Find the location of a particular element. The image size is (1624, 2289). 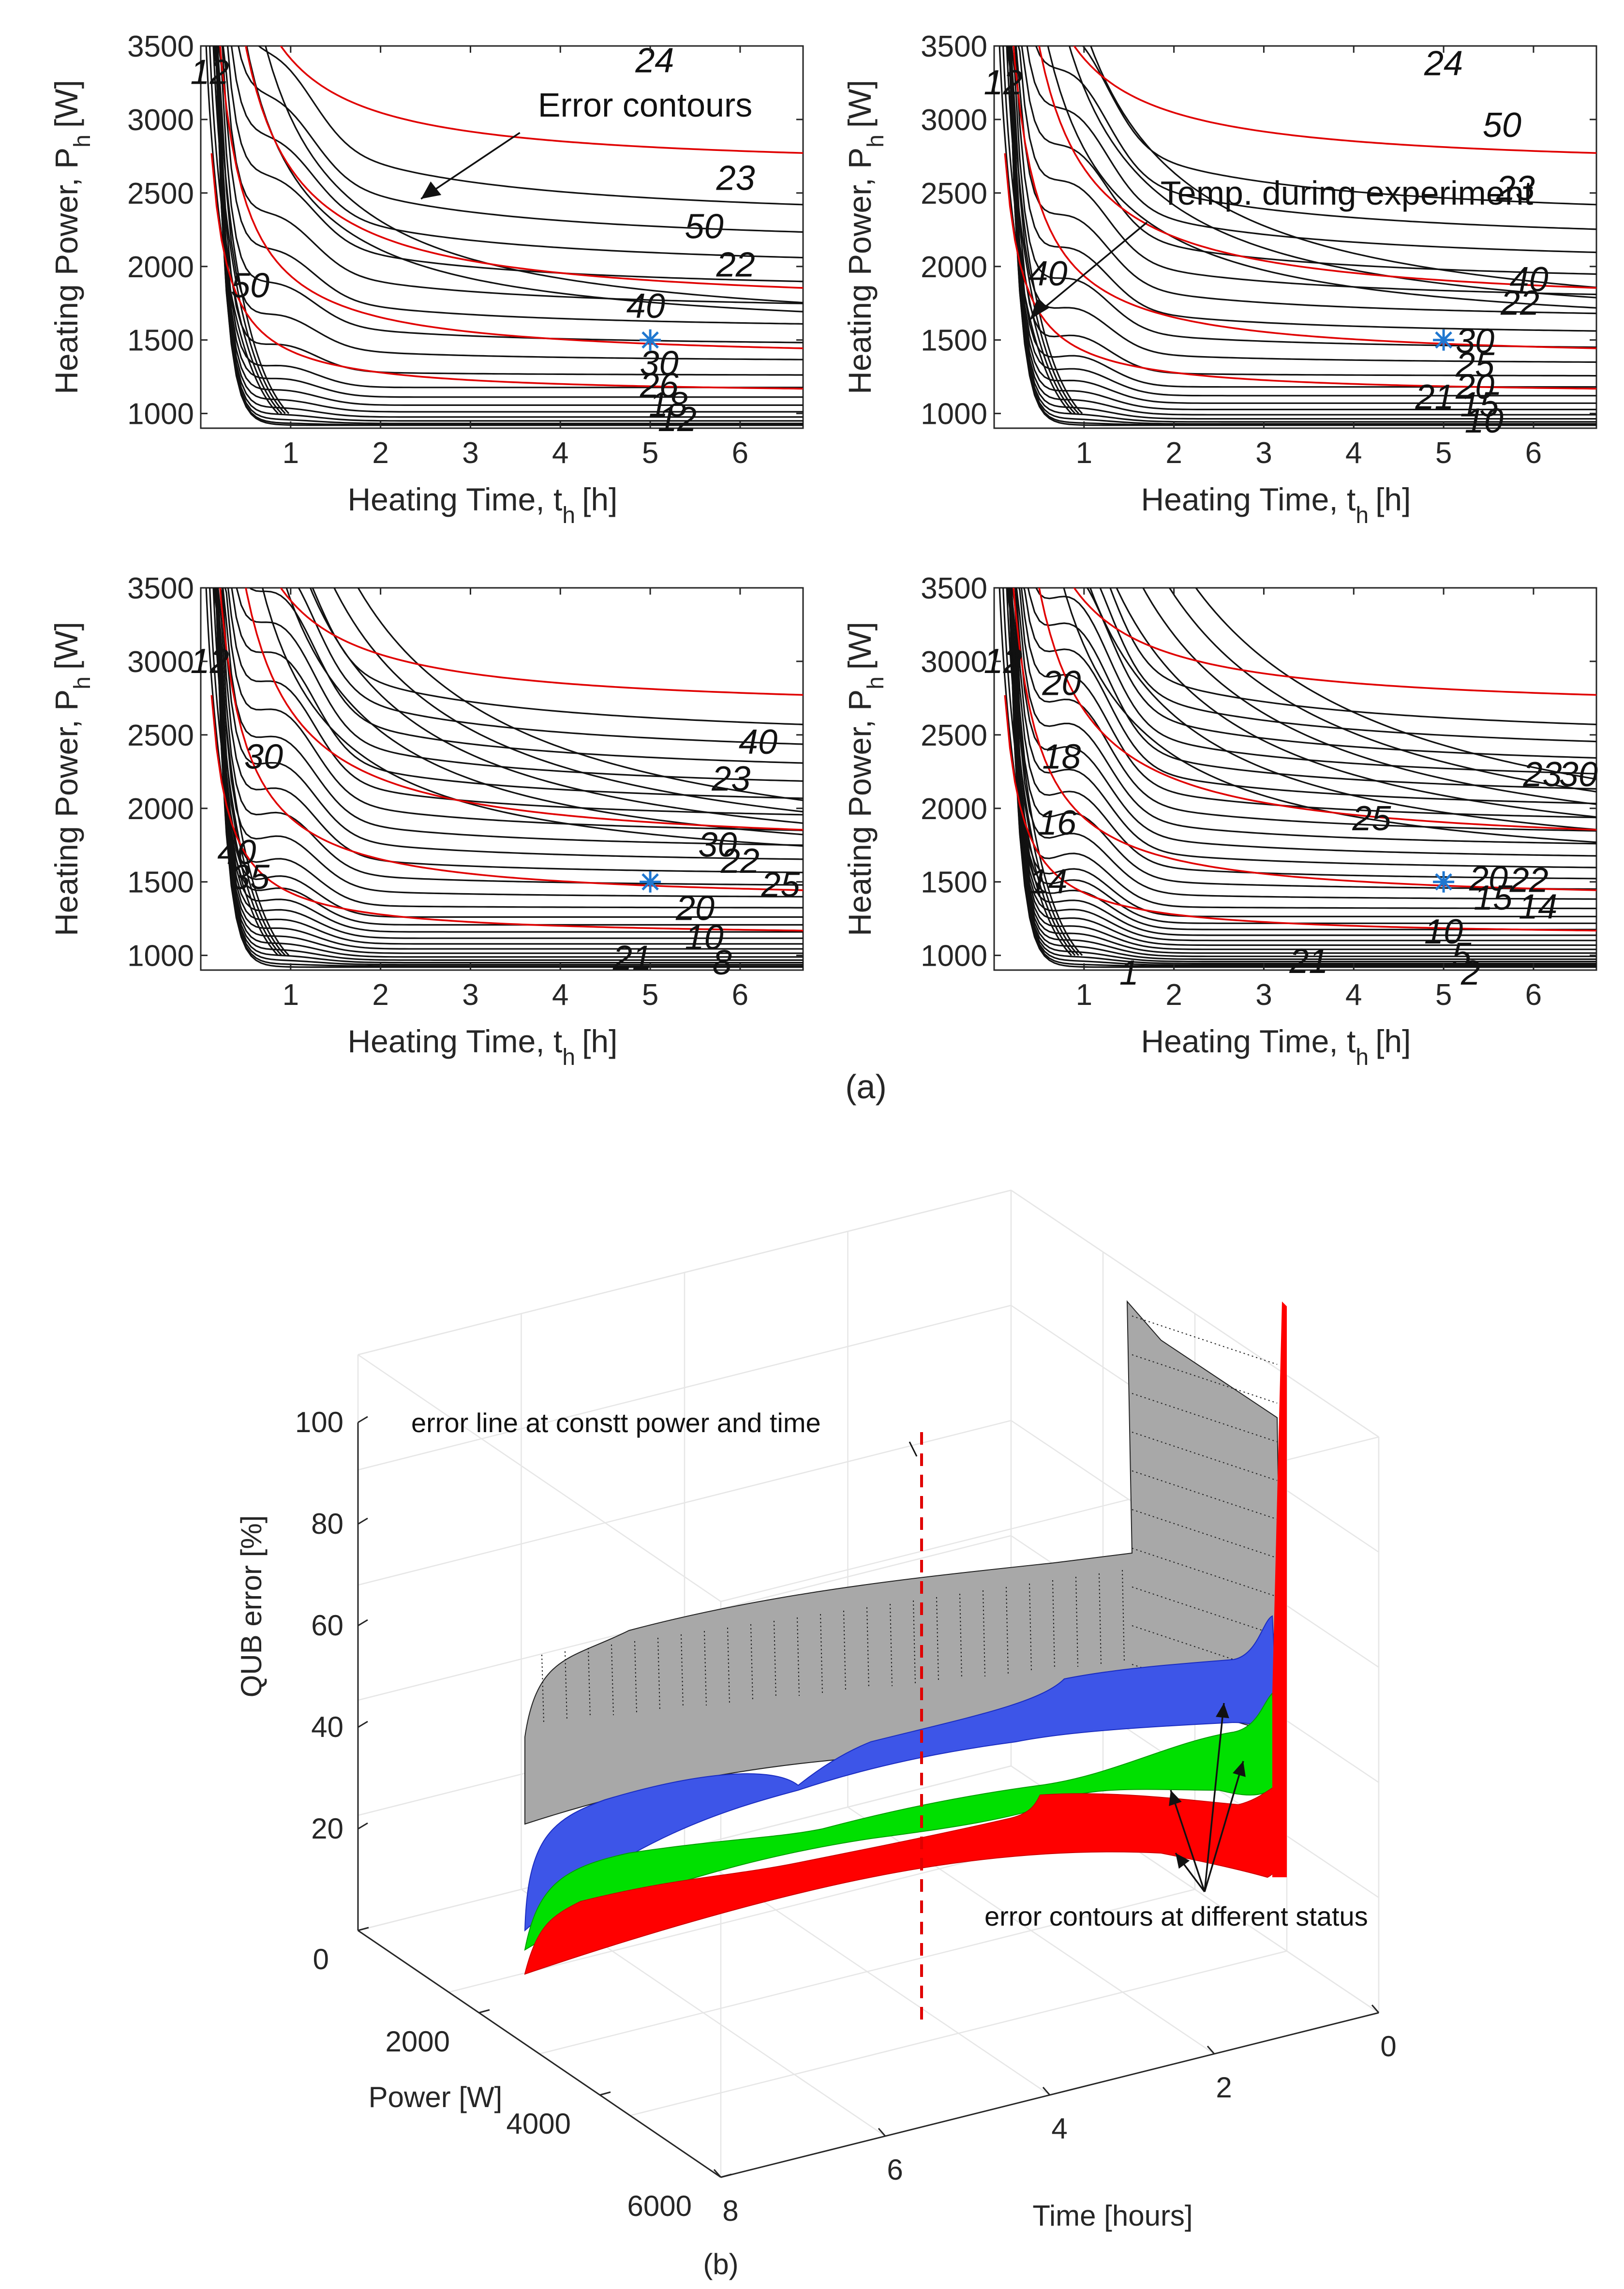

y-tick-label: 2000 is located at coordinates (161, 809).